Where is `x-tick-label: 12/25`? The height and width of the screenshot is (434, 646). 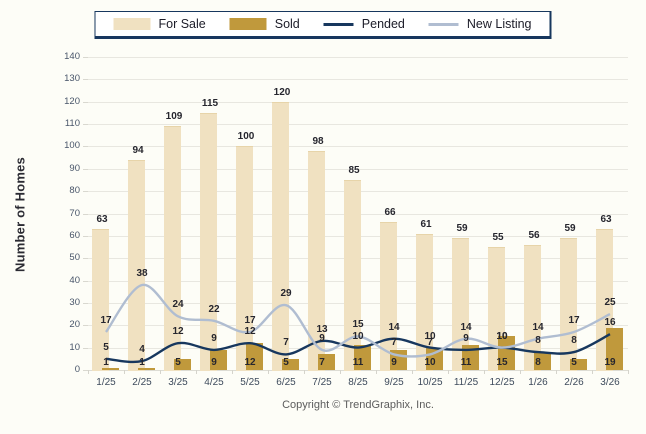
x-tick-label: 12/25 is located at coordinates (502, 382).